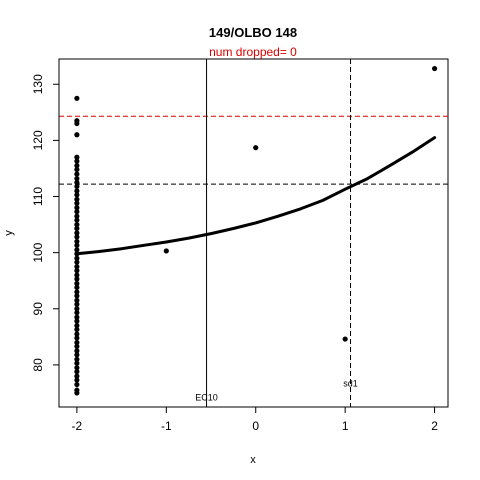  I want to click on y-tick-label: 90, so click(38, 309).